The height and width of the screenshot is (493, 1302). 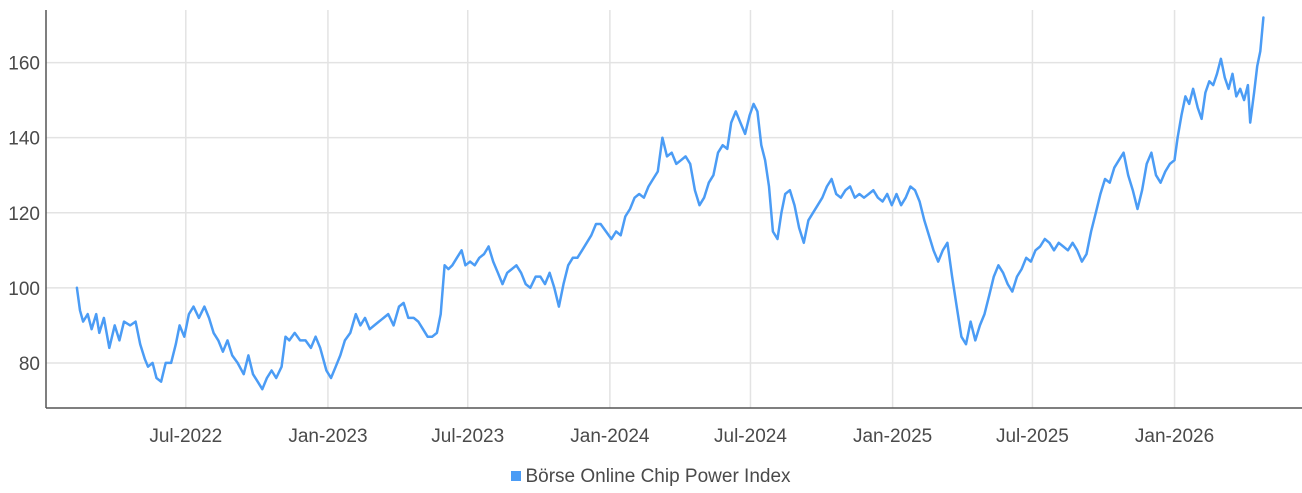 I want to click on x-tick-label: Jan-2024, so click(x=610, y=436).